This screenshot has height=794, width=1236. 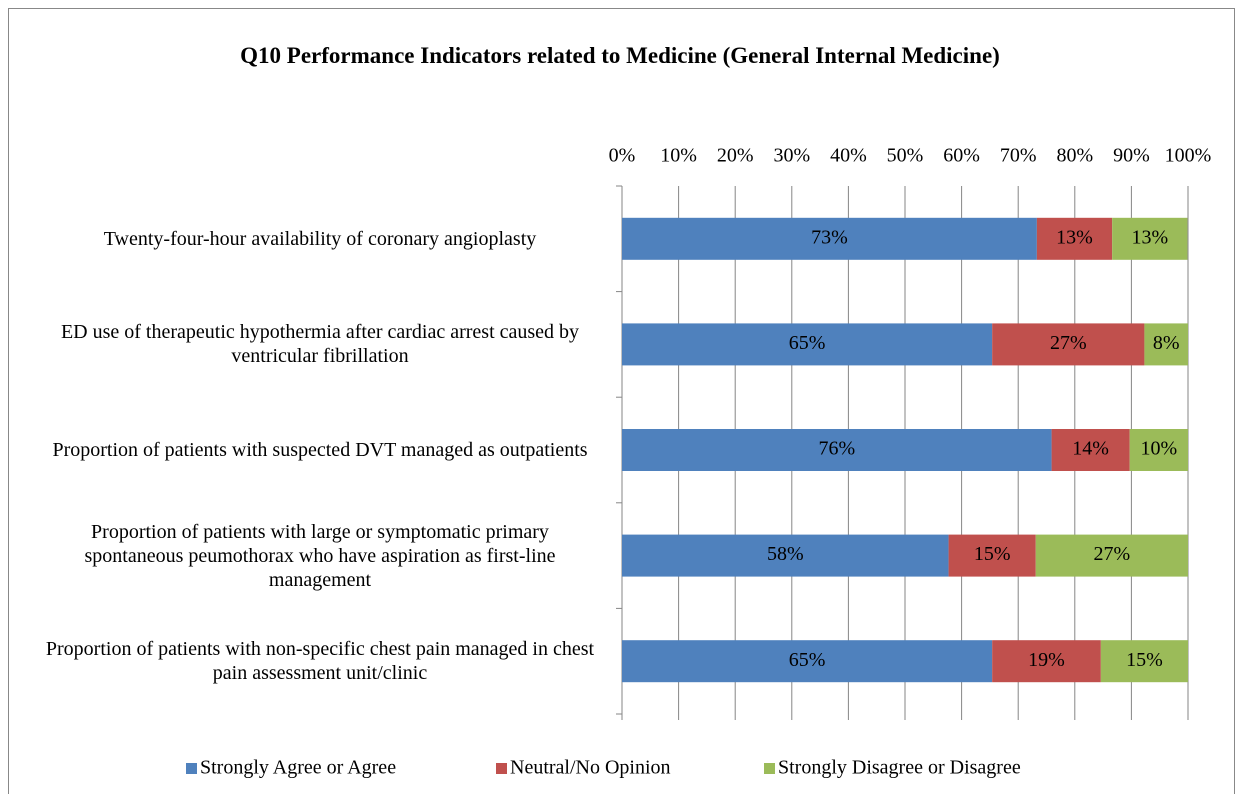 What do you see at coordinates (905, 156) in the screenshot?
I see `x-tick-label: 50%` at bounding box center [905, 156].